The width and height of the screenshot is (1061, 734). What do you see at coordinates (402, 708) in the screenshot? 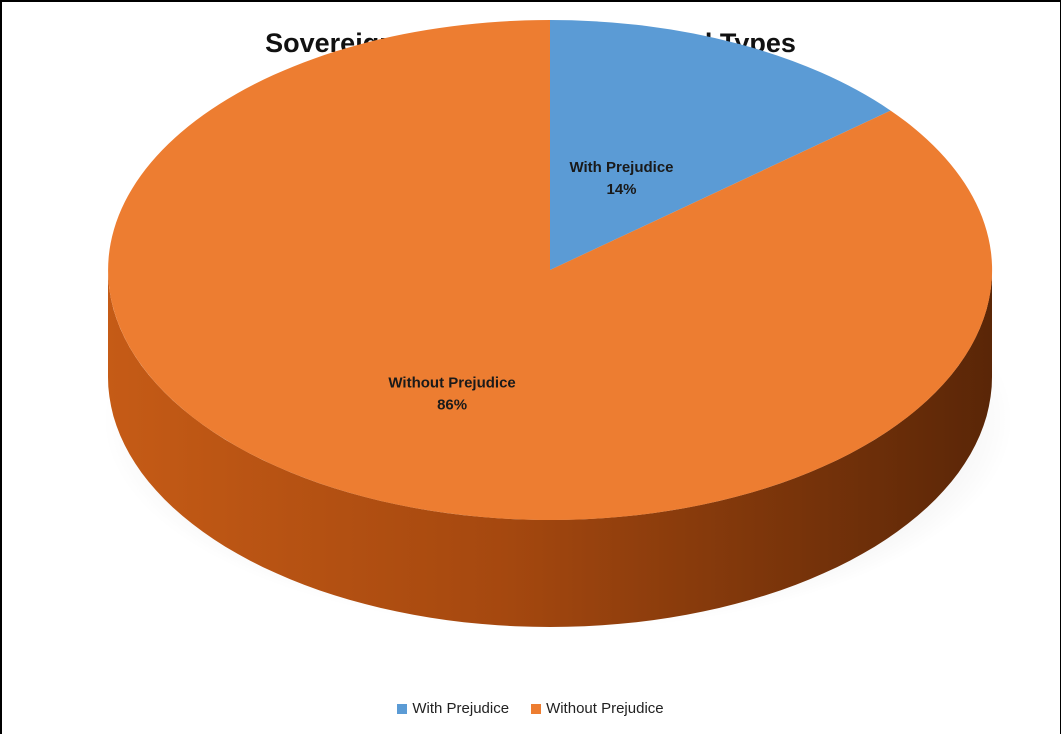
I see `legend-swatch-with-prejudice` at bounding box center [402, 708].